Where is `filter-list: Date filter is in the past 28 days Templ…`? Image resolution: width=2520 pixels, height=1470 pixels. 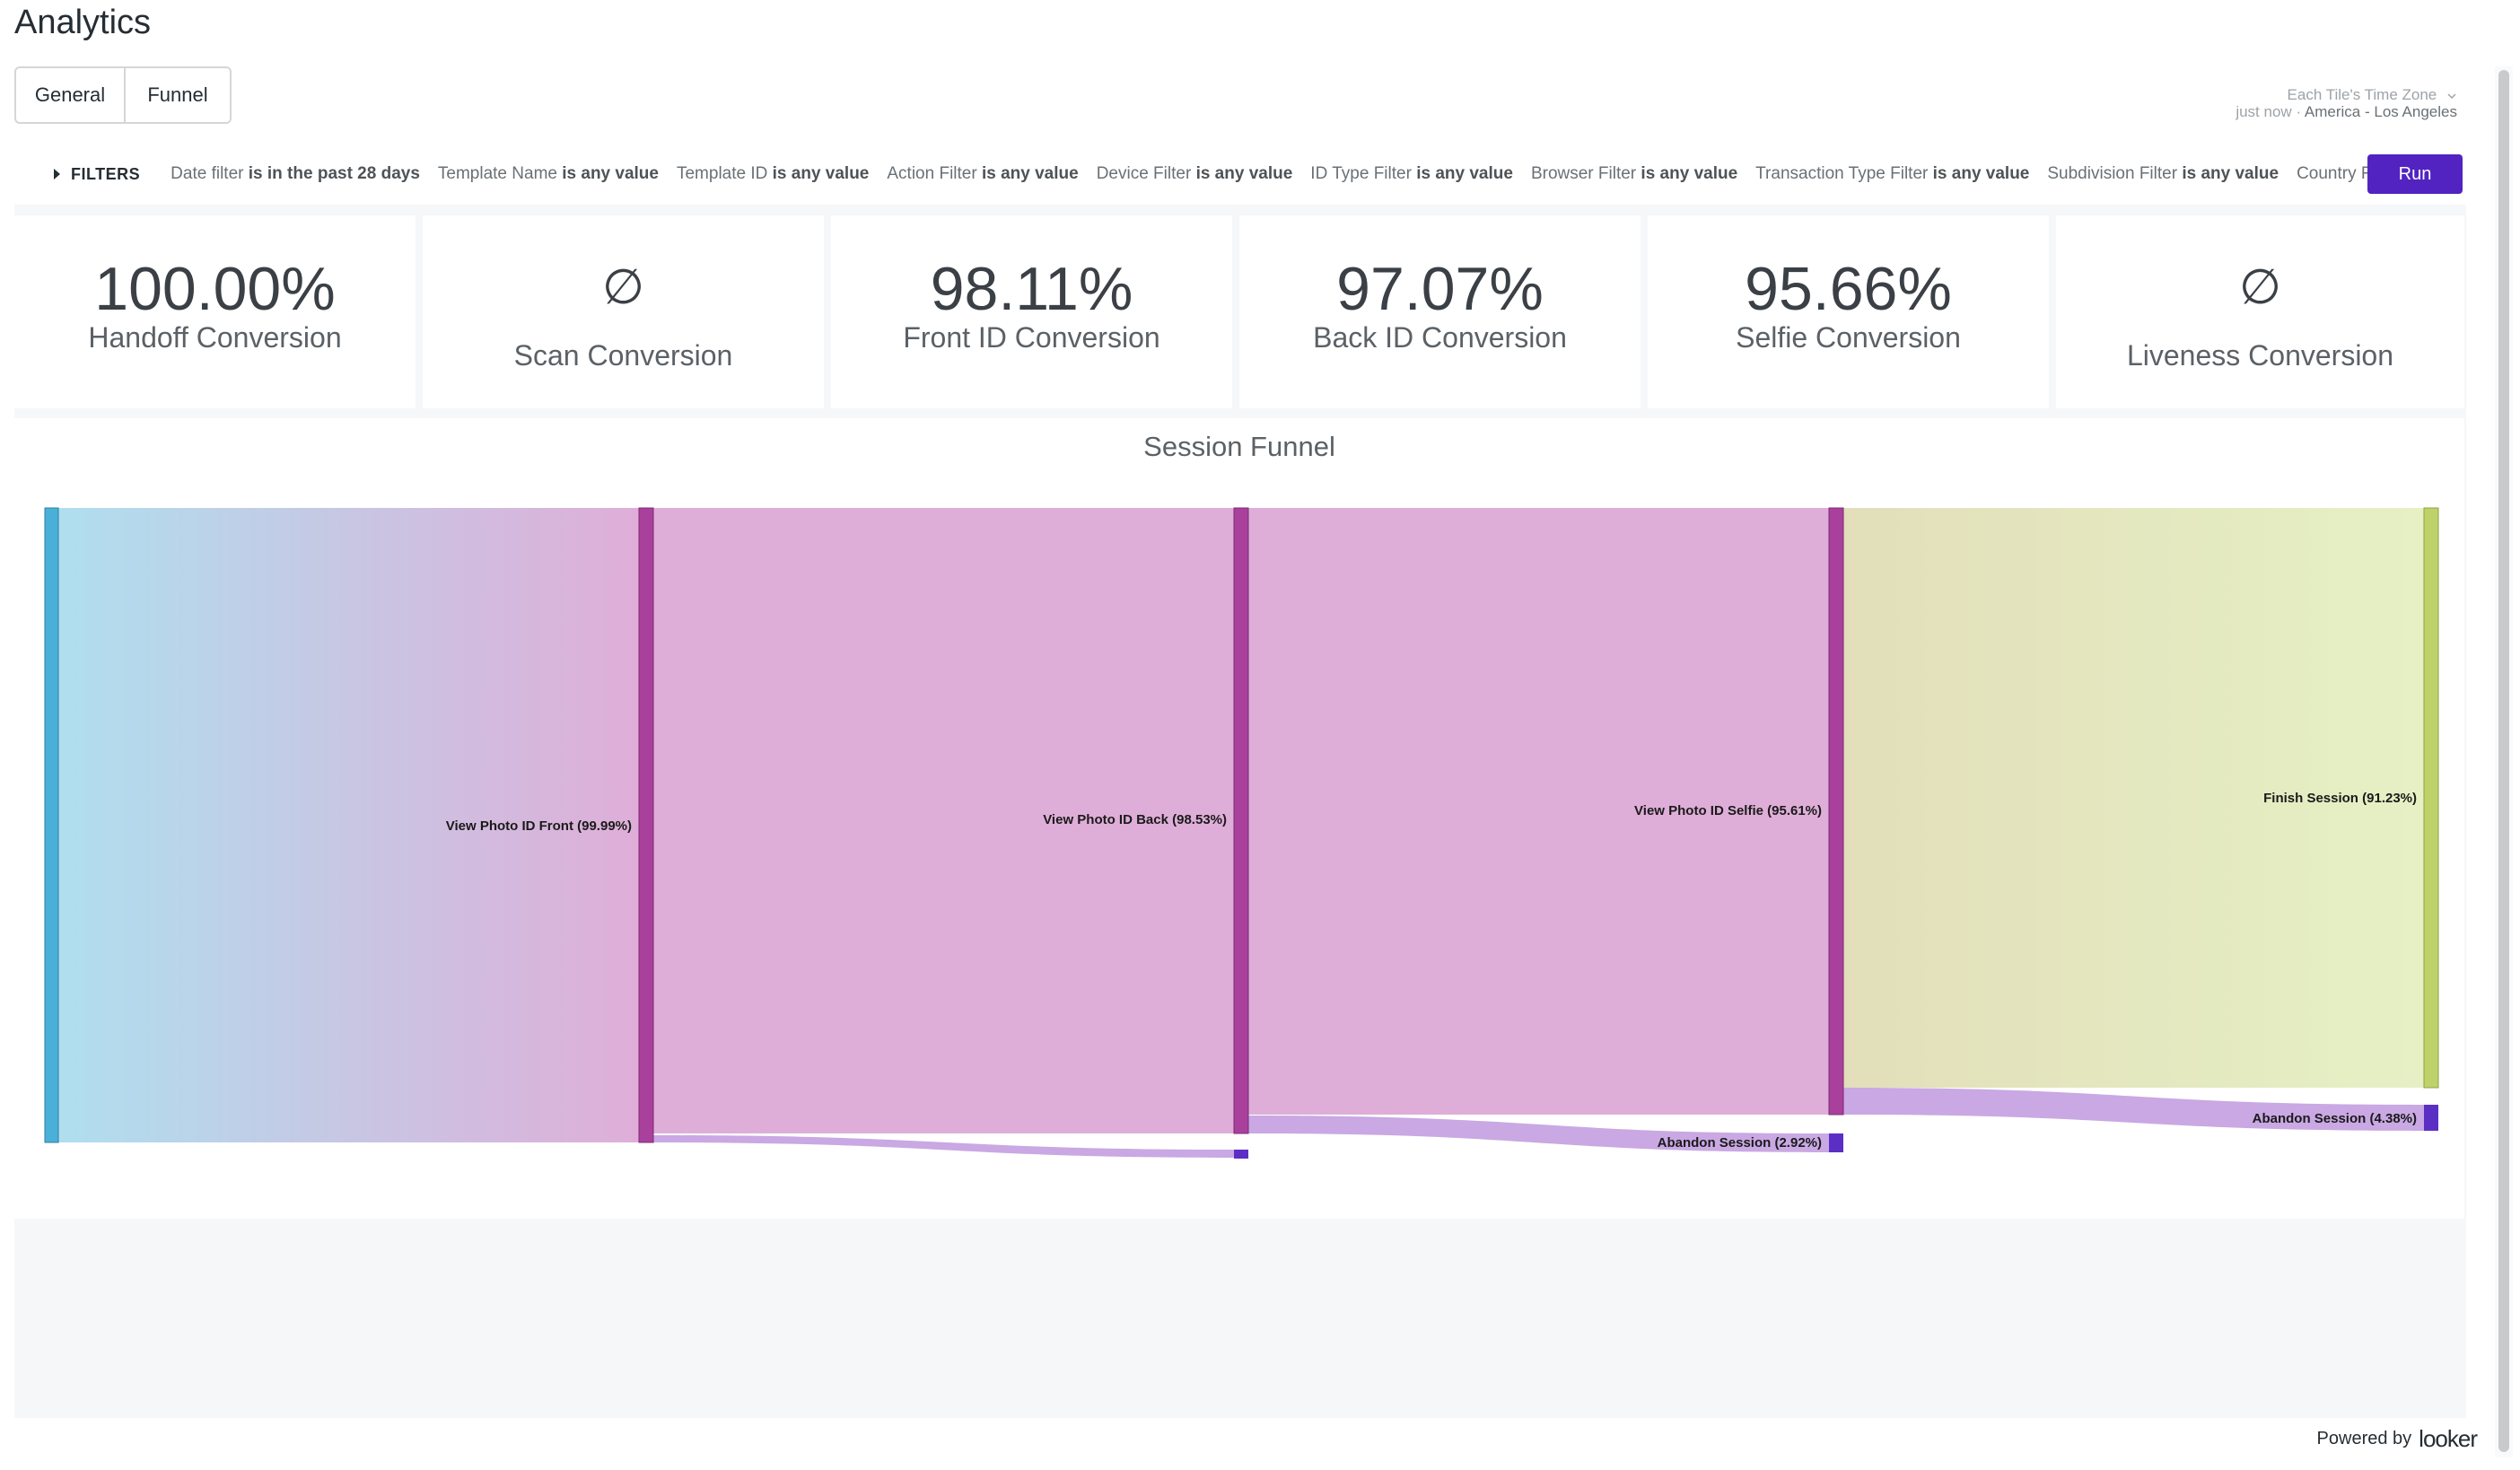
filter-list: Date filter is in the past 28 days Templ… is located at coordinates (1274, 174).